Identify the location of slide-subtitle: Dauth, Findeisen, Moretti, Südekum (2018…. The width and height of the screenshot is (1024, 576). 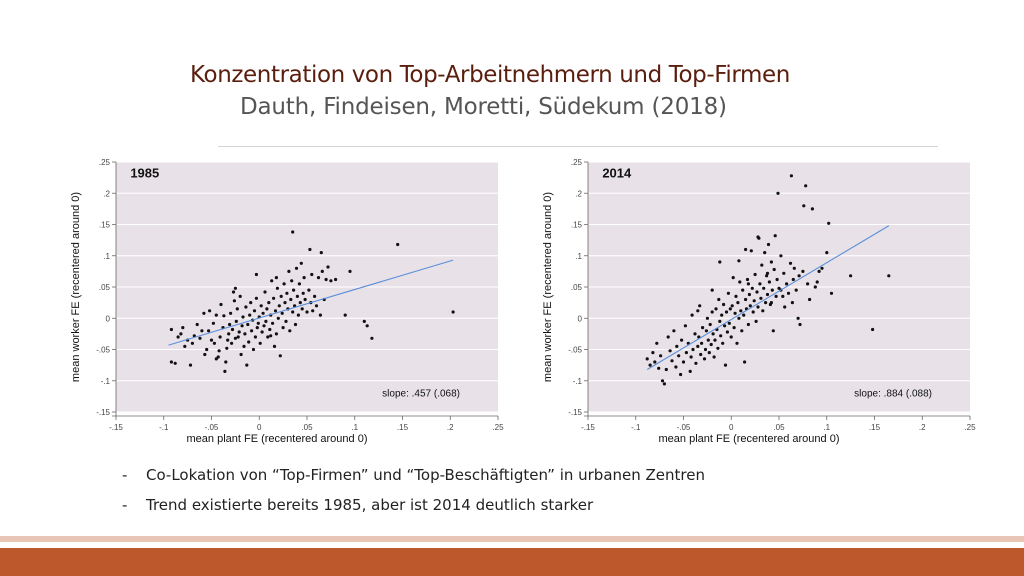
(483, 107).